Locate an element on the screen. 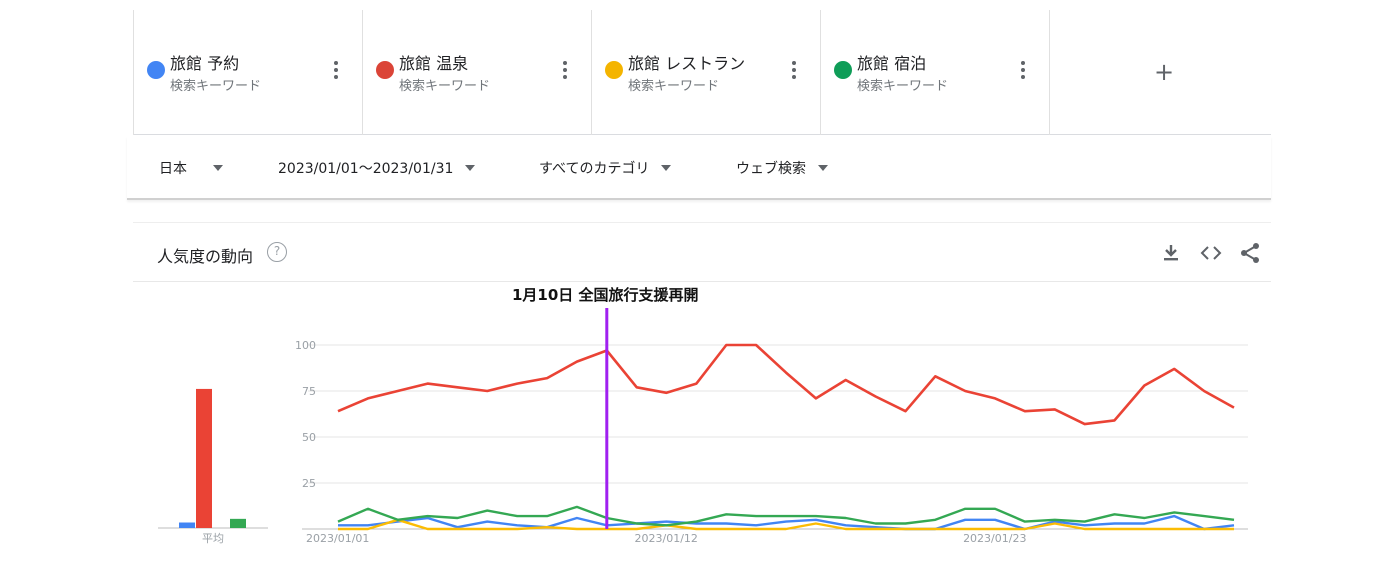 This screenshot has width=1400, height=578. region-dropdown: 日本 is located at coordinates (191, 168).